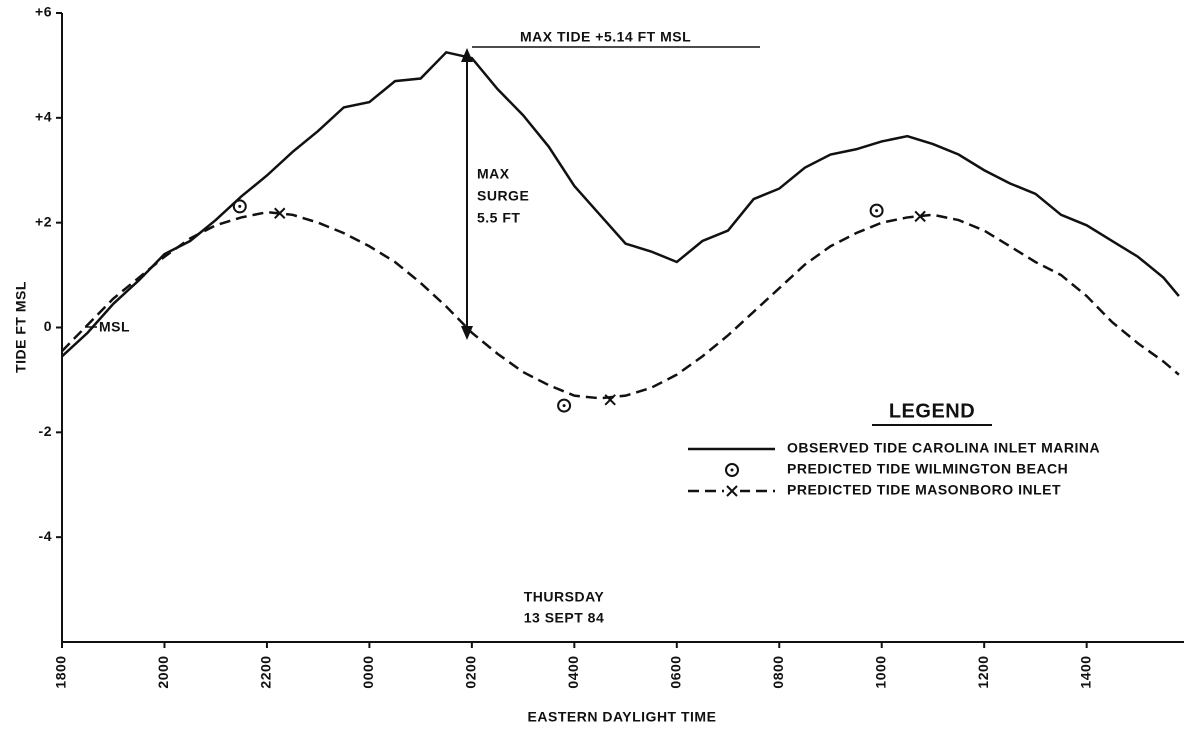 The width and height of the screenshot is (1193, 730). What do you see at coordinates (880, 671) in the screenshot?
I see `x-tick-label: 1000` at bounding box center [880, 671].